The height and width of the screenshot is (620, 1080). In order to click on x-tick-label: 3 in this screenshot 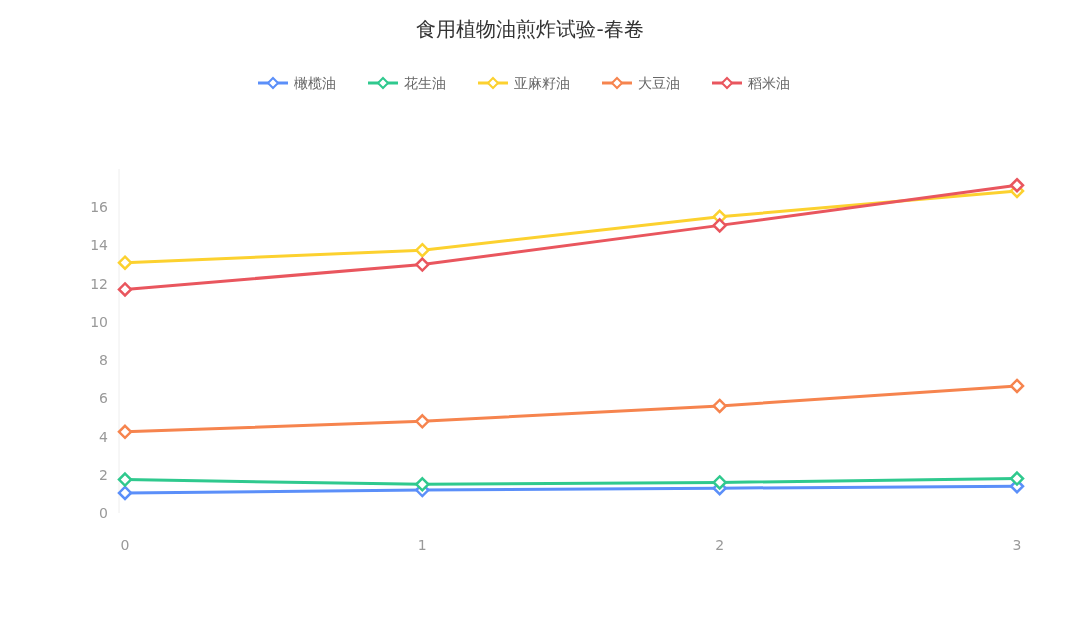, I will do `click(1017, 545)`.